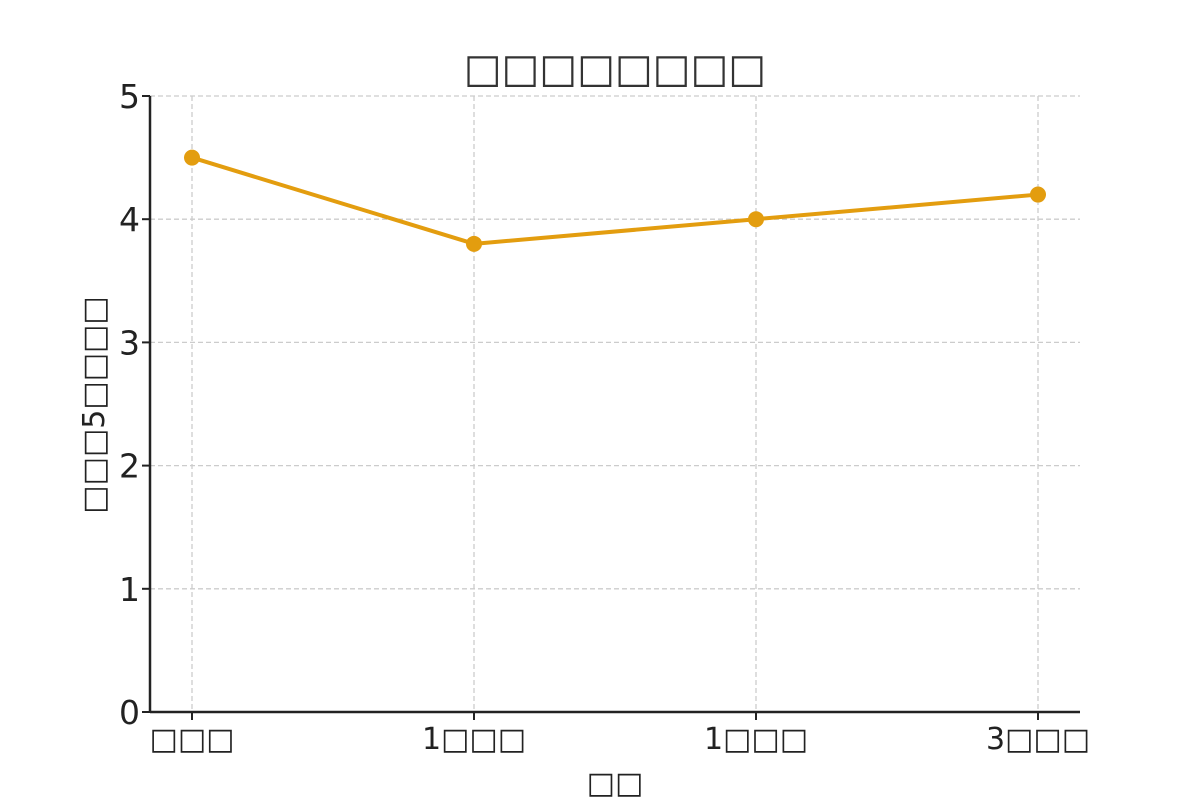 Image resolution: width=1200 pixels, height=804 pixels. I want to click on chart-title: □□□□□□□□, so click(615, 69).